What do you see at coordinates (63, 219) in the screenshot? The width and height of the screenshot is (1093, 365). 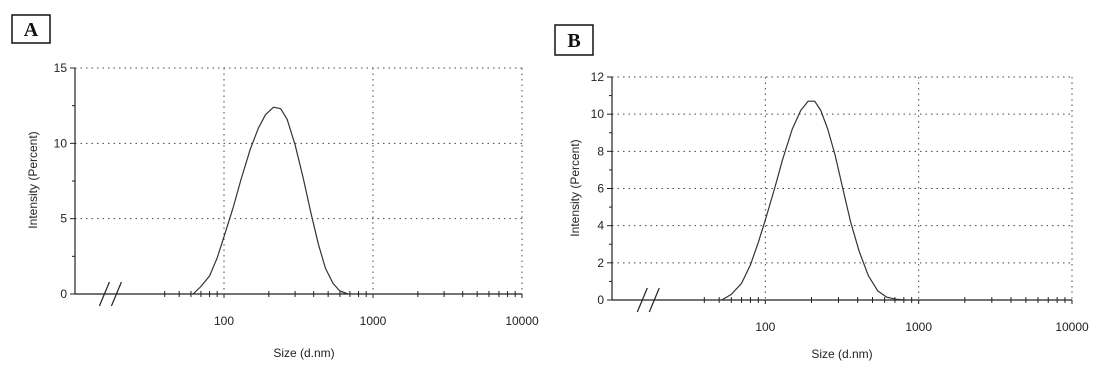 I see `y-tick-label: 5` at bounding box center [63, 219].